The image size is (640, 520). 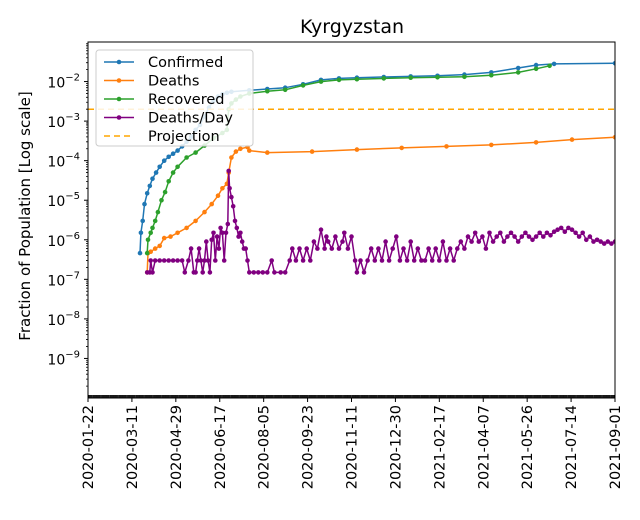 I want to click on chart-title: Kyrgyzstan, so click(x=352, y=27).